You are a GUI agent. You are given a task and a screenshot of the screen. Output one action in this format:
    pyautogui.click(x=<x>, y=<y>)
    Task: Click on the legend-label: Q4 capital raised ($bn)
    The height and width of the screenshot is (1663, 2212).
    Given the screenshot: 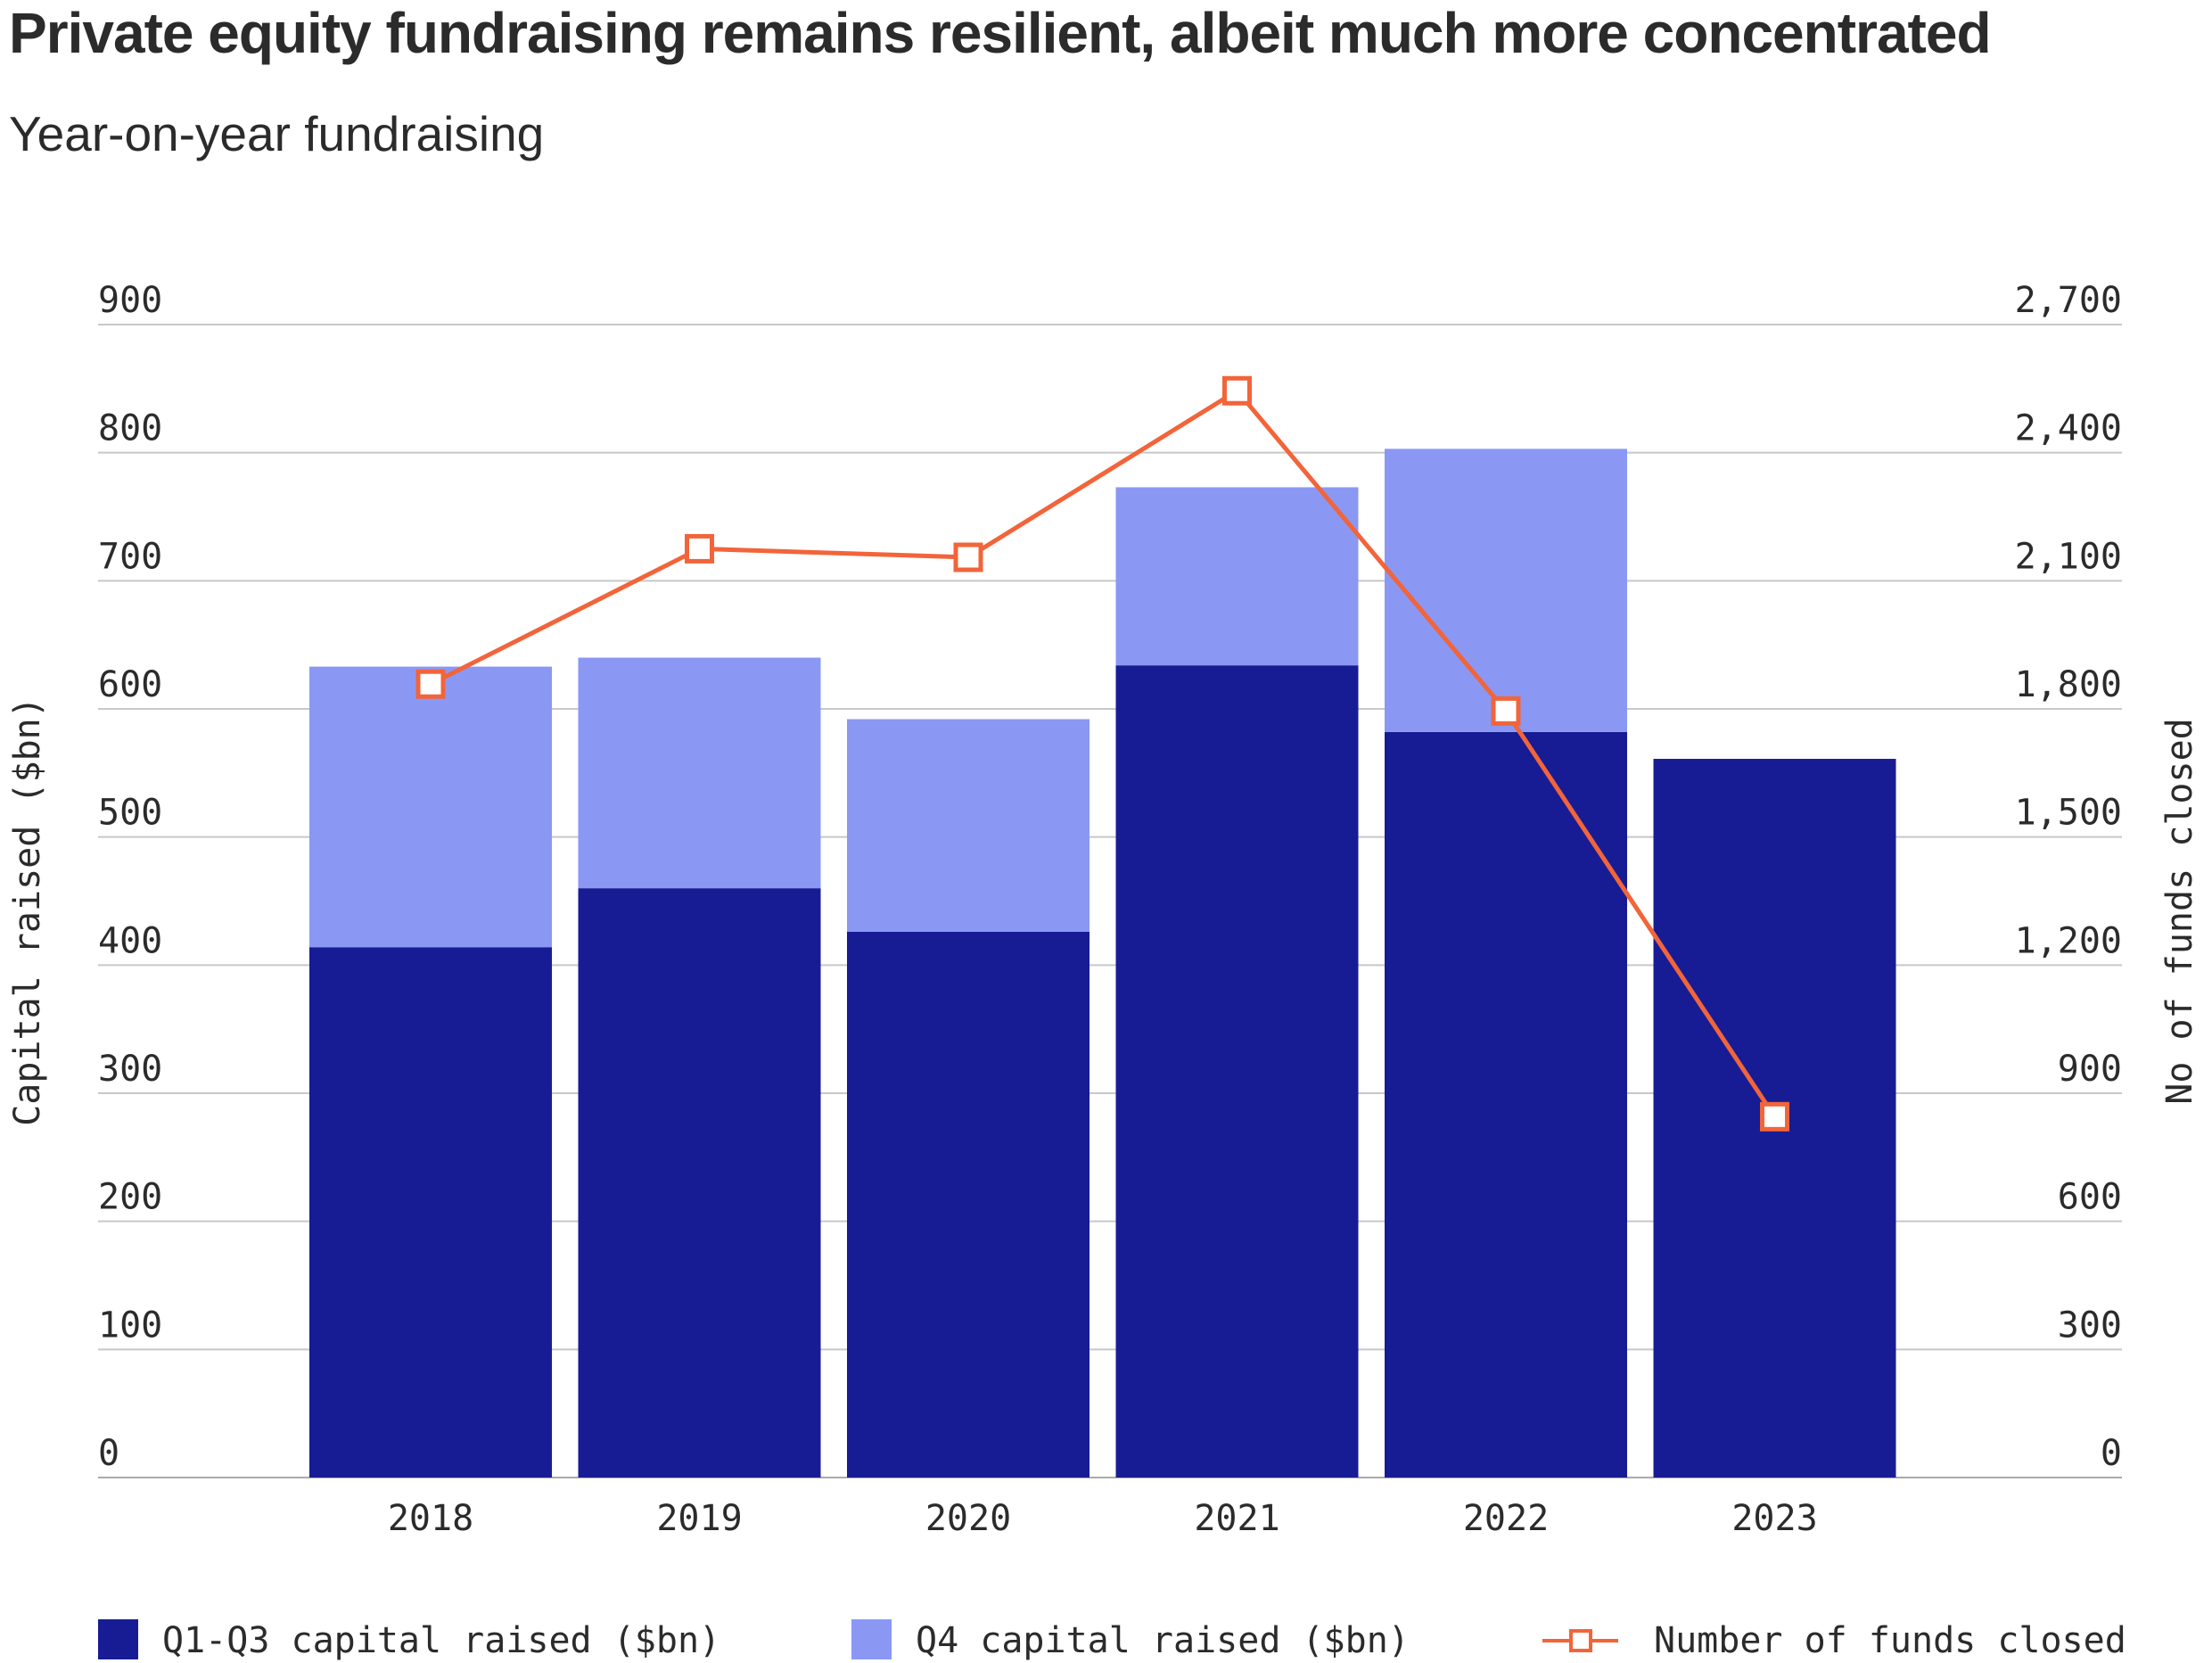 What is the action you would take?
    pyautogui.click(x=1163, y=1640)
    